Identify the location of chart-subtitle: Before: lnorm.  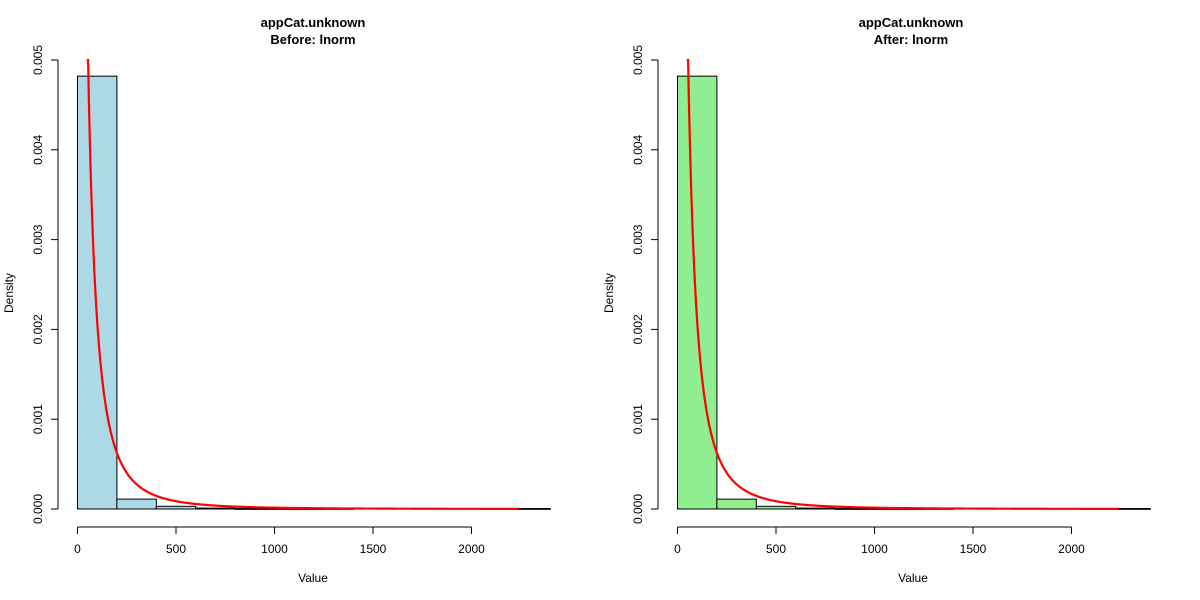
(312, 39).